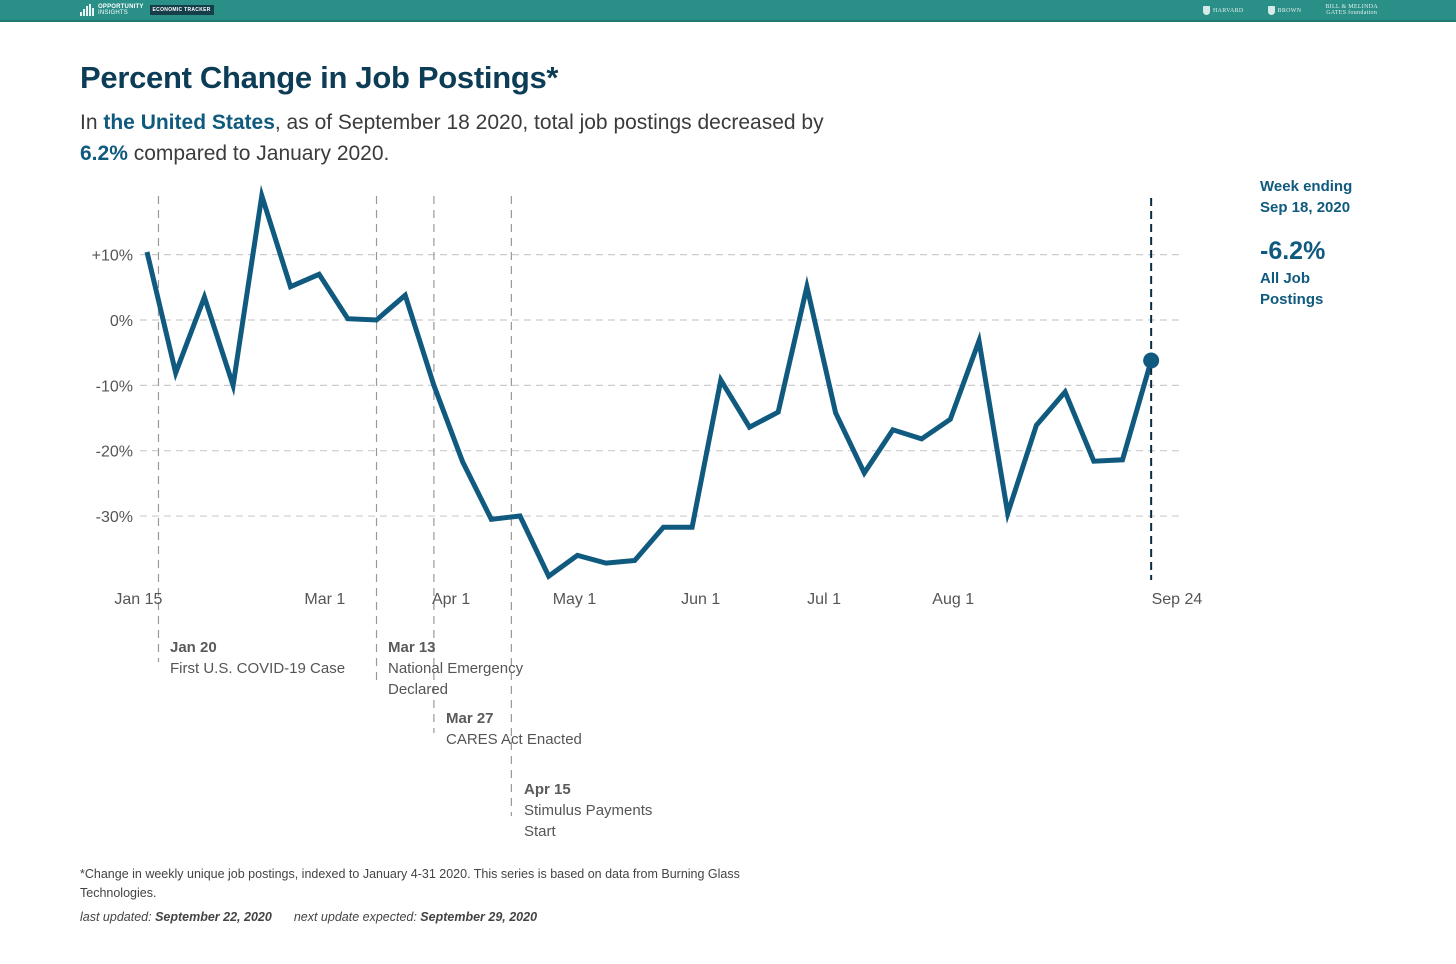  Describe the element at coordinates (514, 739) in the screenshot. I see `event-description: CARES Act Enacted` at that location.